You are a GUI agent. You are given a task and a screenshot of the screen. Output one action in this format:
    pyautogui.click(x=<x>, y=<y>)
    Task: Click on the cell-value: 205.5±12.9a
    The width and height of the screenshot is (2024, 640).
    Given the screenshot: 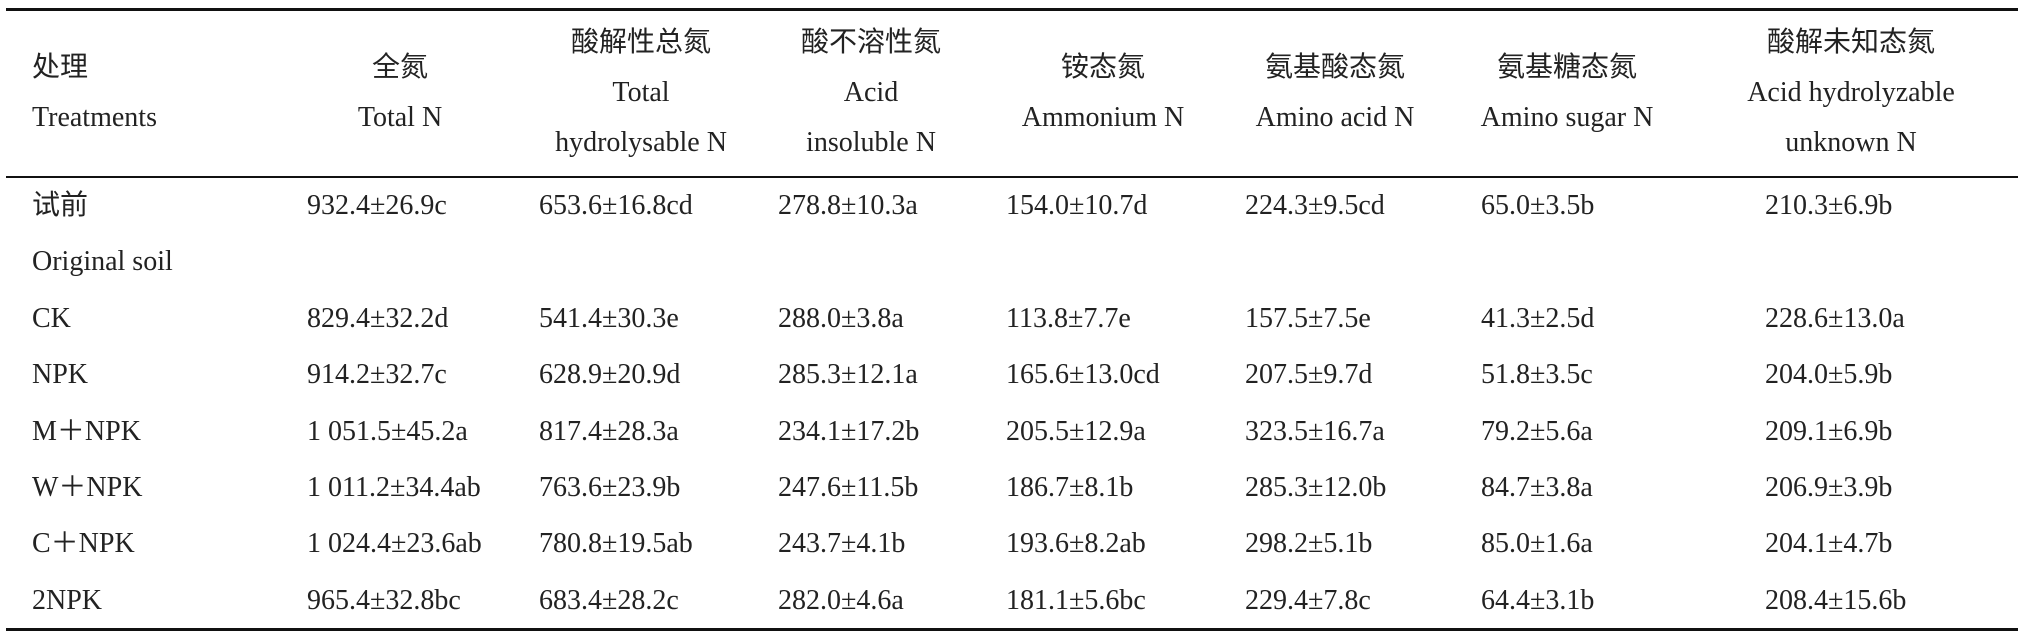 What is the action you would take?
    pyautogui.click(x=1076, y=431)
    